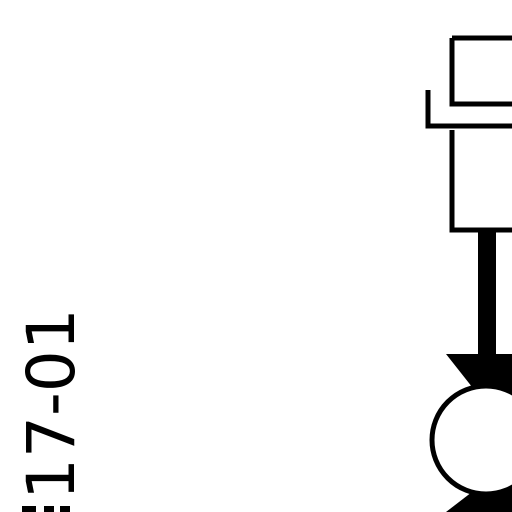 The width and height of the screenshot is (512, 512). Describe the element at coordinates (470, 440) in the screenshot. I see `valve-ball` at that location.